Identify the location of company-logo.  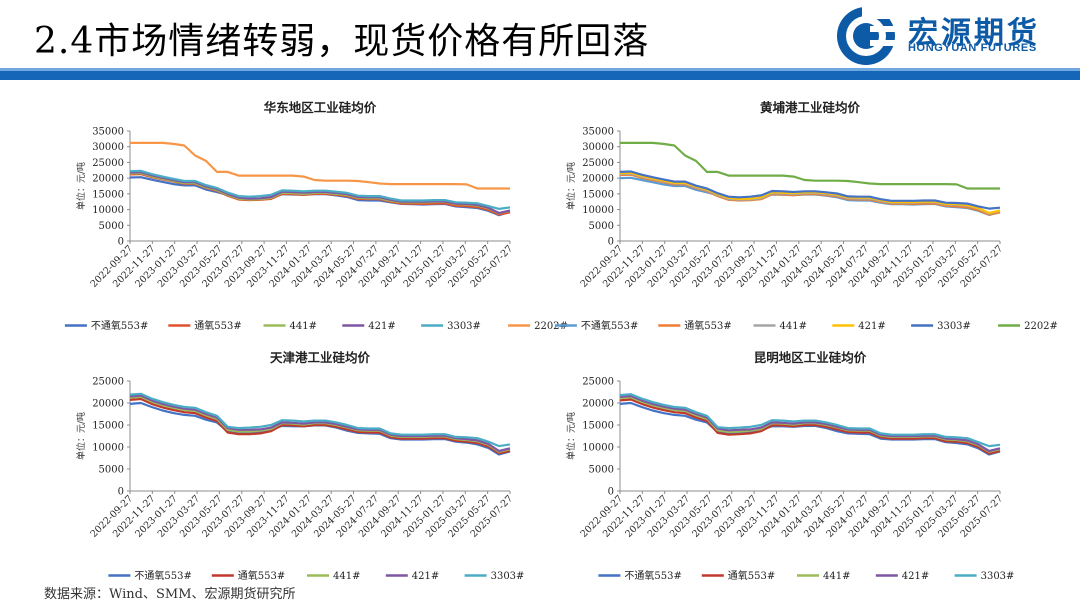
(951, 36).